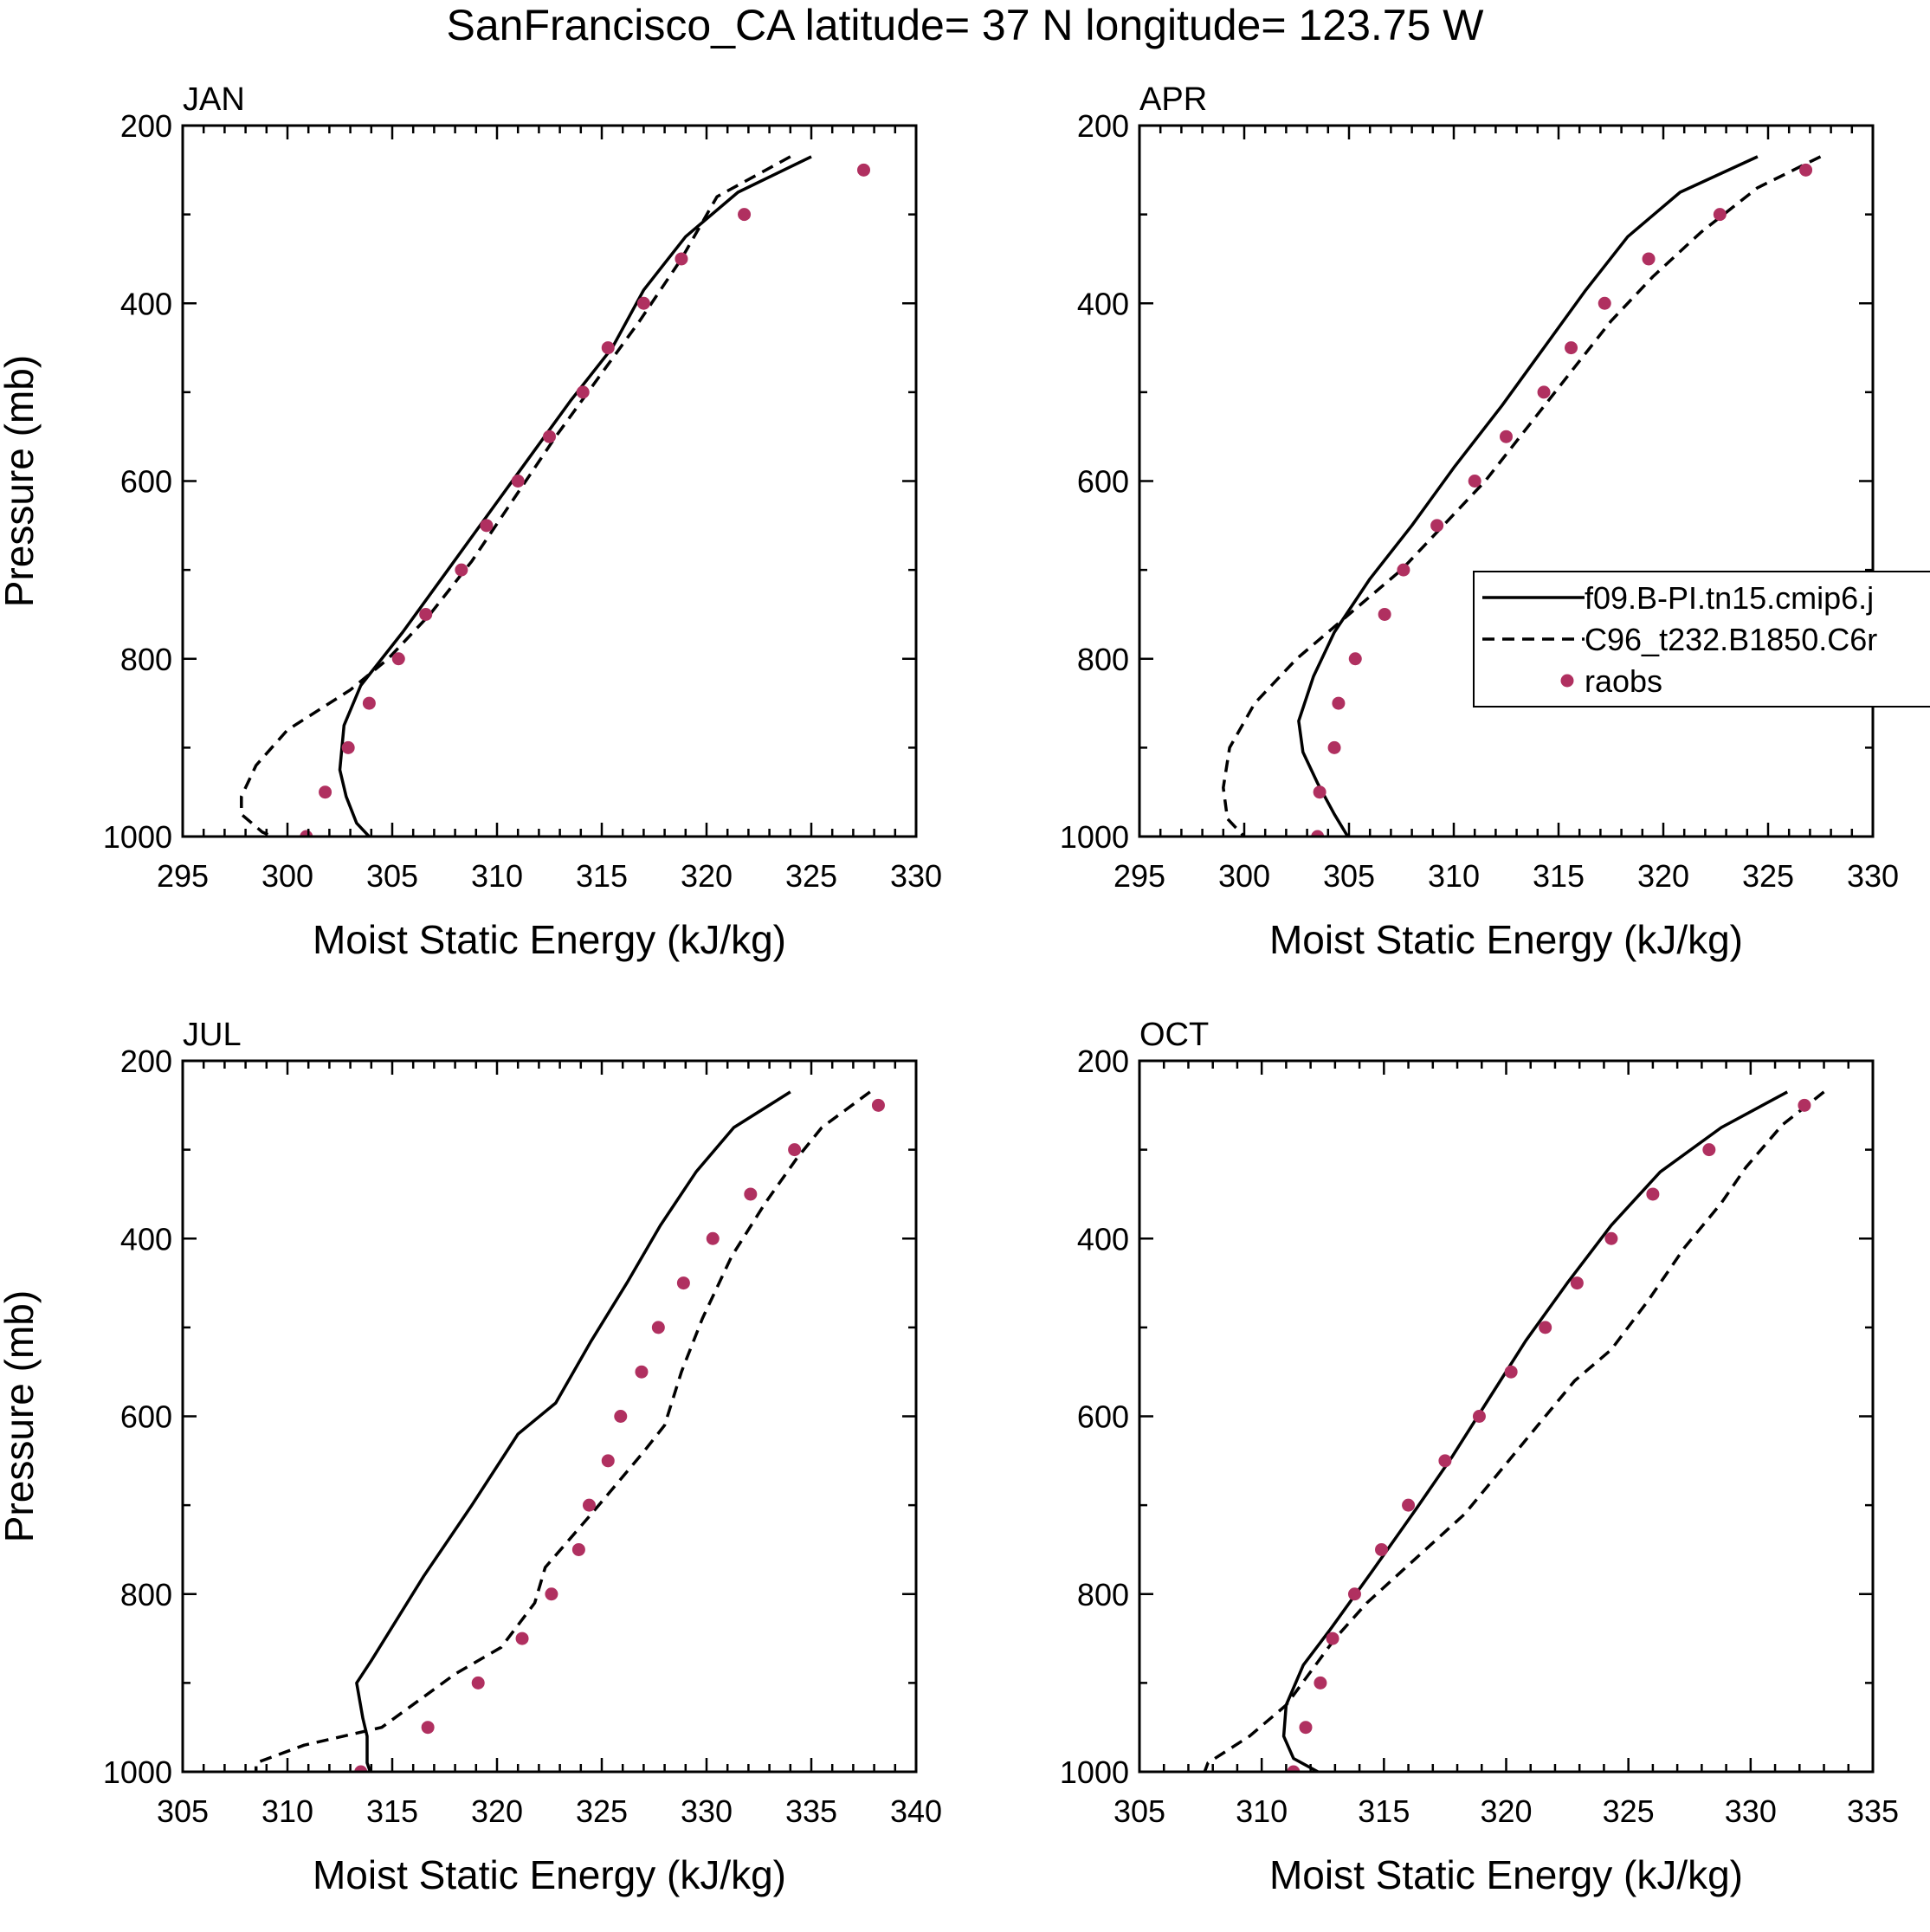  Describe the element at coordinates (1174, 1035) in the screenshot. I see `panel-title: OCT` at that location.